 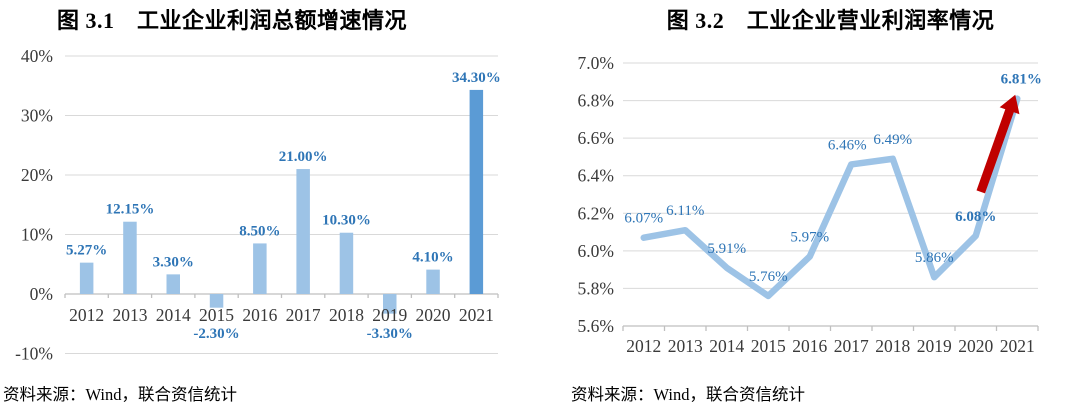 What do you see at coordinates (596, 288) in the screenshot?
I see `svg-text: 5.8%` at bounding box center [596, 288].